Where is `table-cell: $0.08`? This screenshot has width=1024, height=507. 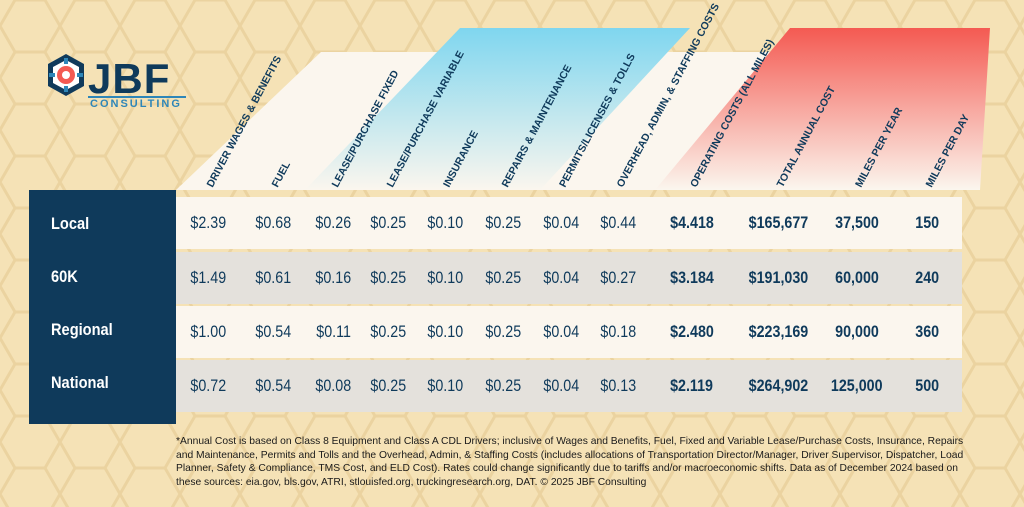 table-cell: $0.08 is located at coordinates (333, 385).